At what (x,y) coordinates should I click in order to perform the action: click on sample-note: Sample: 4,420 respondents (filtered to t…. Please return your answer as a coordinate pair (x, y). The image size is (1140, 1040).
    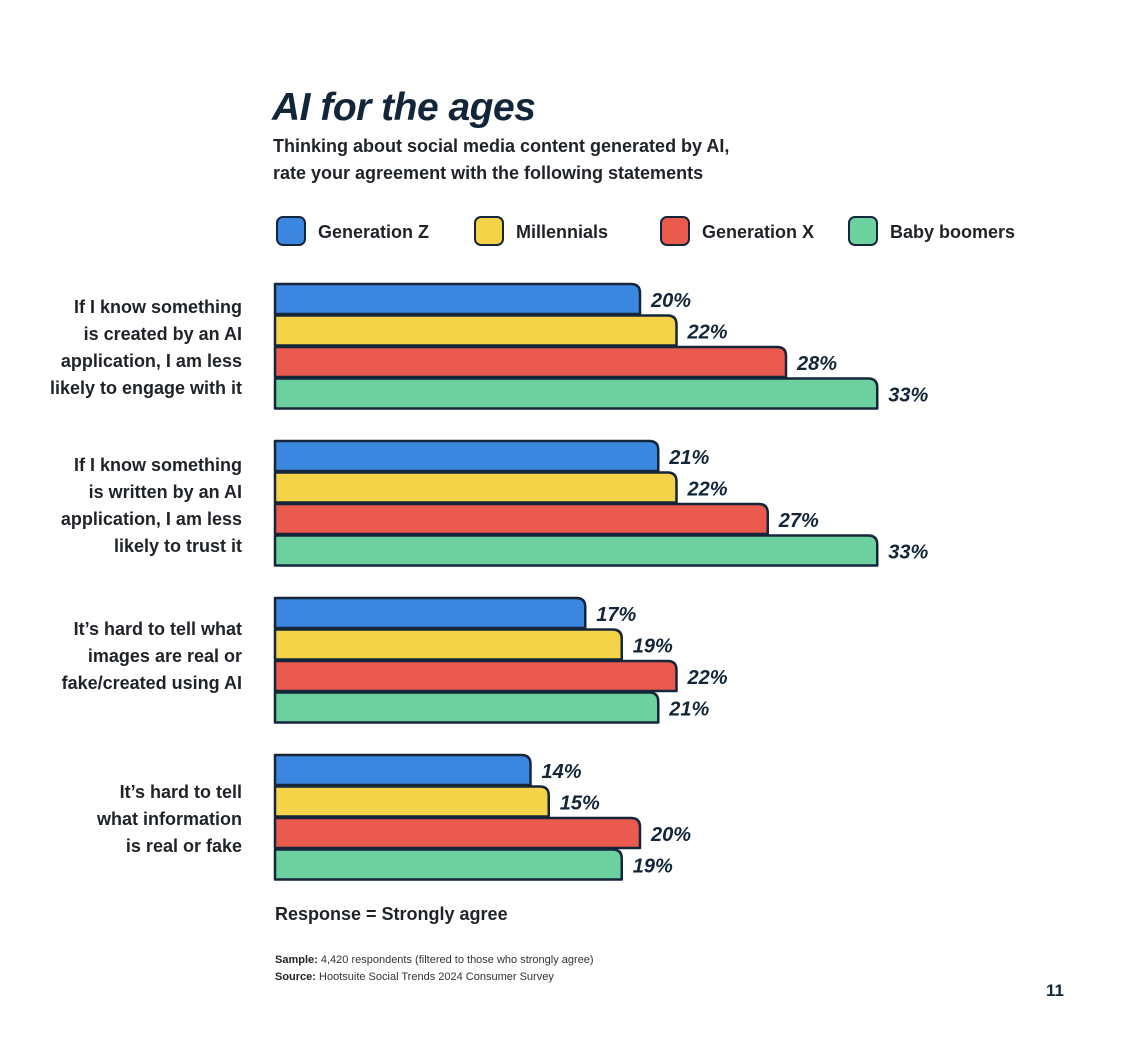
    Looking at the image, I should click on (434, 960).